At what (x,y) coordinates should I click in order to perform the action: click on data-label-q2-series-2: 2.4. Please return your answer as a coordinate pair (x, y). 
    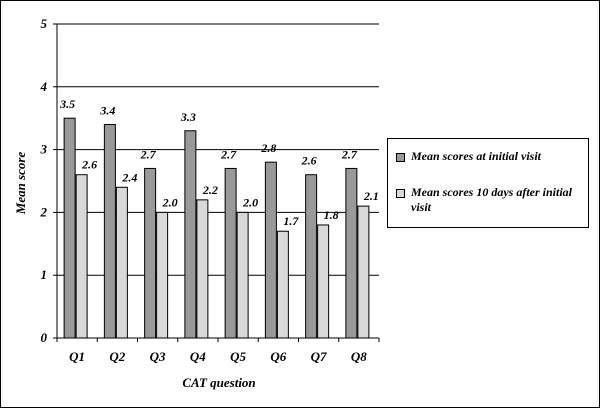
    Looking at the image, I should click on (129, 177).